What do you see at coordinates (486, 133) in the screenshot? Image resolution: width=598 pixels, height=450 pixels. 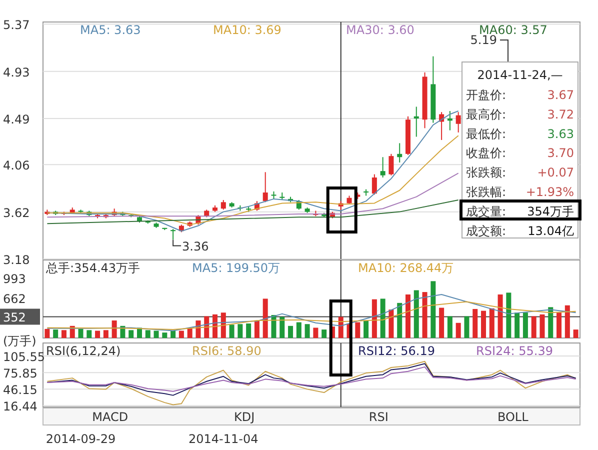 I see `annotation: 最低价:` at bounding box center [486, 133].